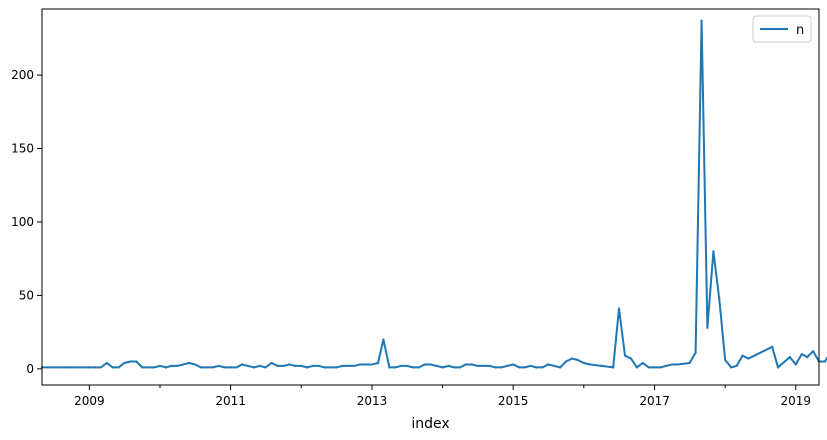  What do you see at coordinates (22, 149) in the screenshot?
I see `y-tick-label: 150` at bounding box center [22, 149].